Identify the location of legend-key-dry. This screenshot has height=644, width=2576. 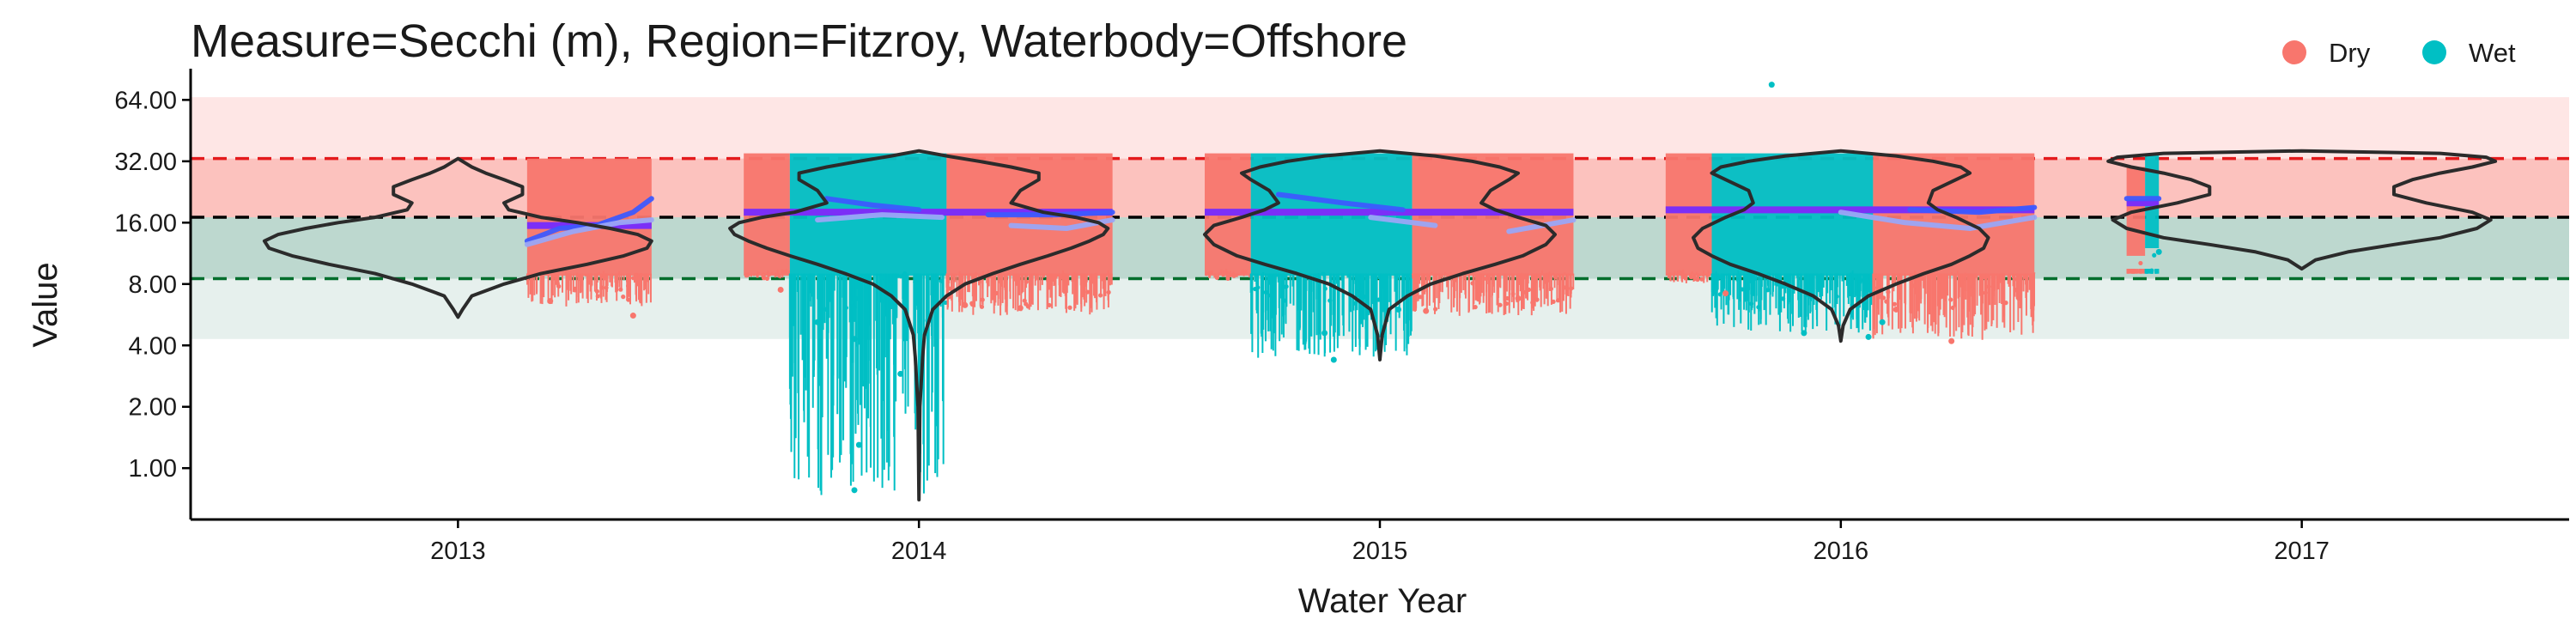
(2294, 52).